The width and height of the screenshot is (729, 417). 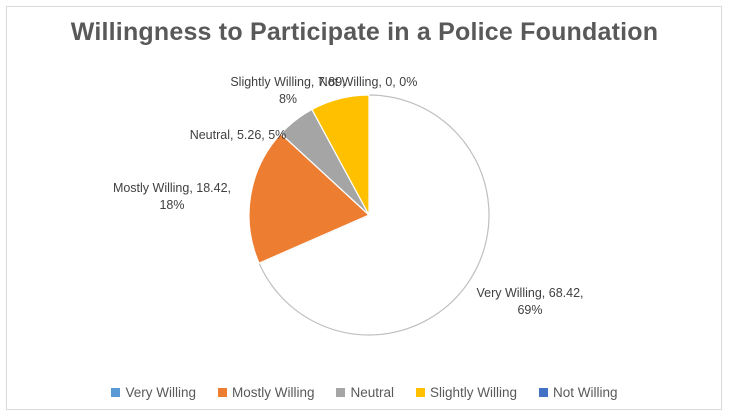 I want to click on pie-slice-slightly-willing, so click(x=340, y=155).